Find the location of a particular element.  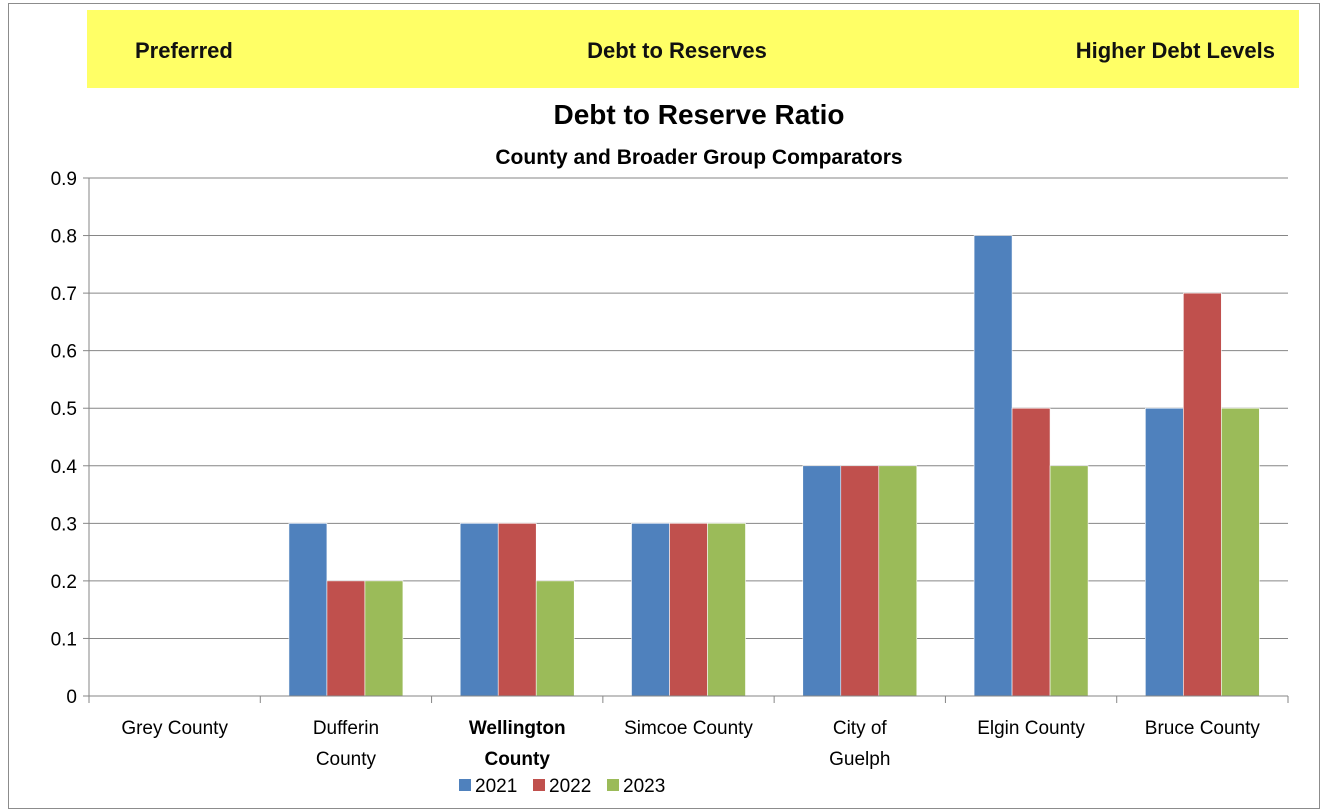

banner-background is located at coordinates (693, 49).